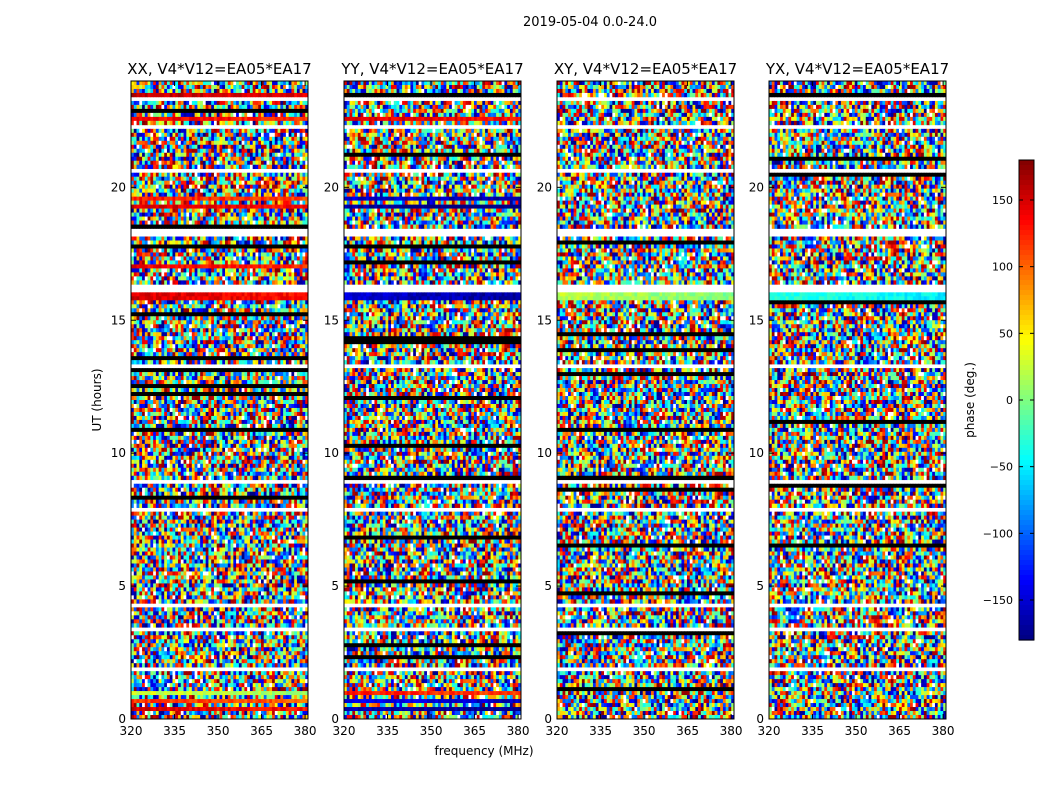 The height and width of the screenshot is (800, 1050). What do you see at coordinates (1002, 200) in the screenshot?
I see `colorbar-tick-label: 150` at bounding box center [1002, 200].